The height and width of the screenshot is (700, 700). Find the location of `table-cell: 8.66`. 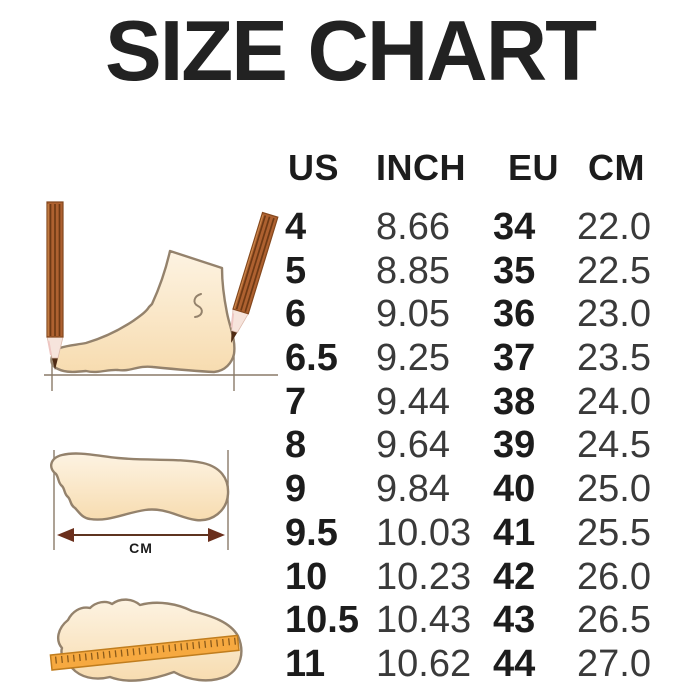

table-cell: 8.66 is located at coordinates (413, 227).